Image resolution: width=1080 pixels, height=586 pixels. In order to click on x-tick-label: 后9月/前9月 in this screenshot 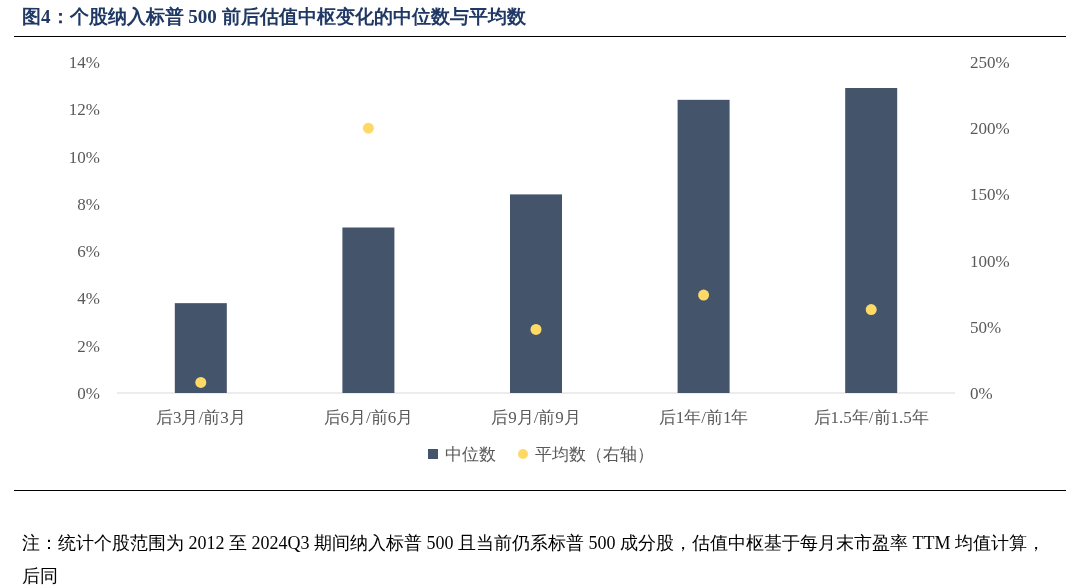, I will do `click(536, 417)`.